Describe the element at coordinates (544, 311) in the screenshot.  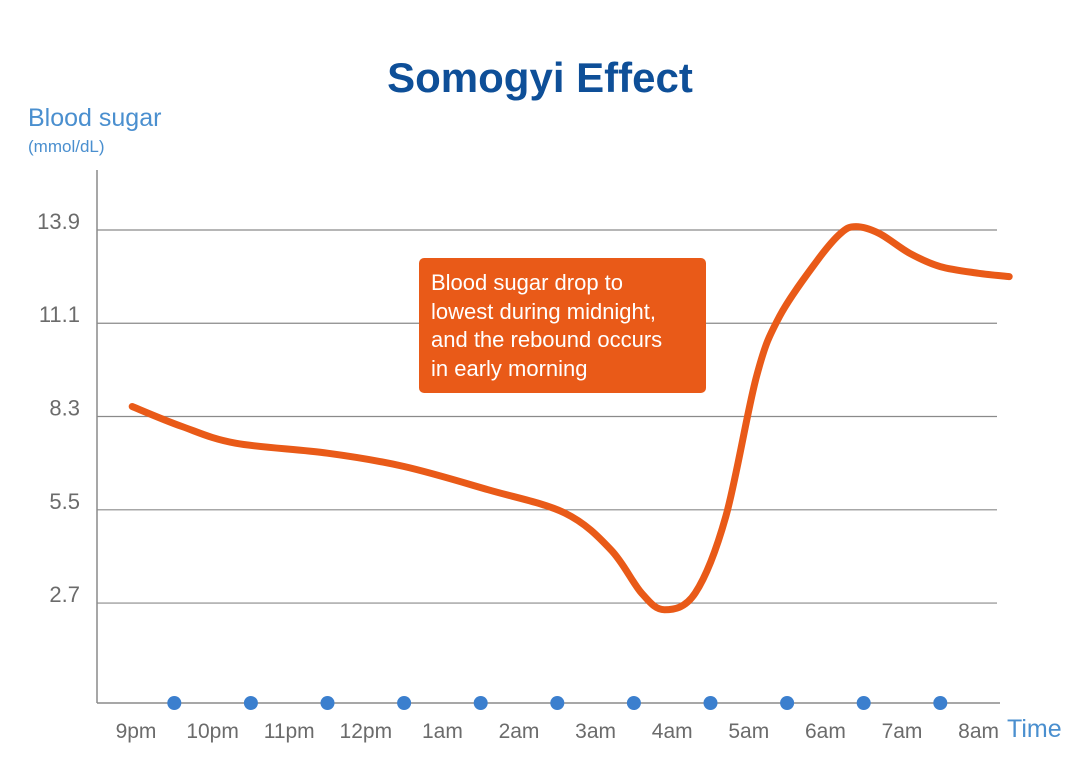
I see `annotation-line: lowest during midnight,` at that location.